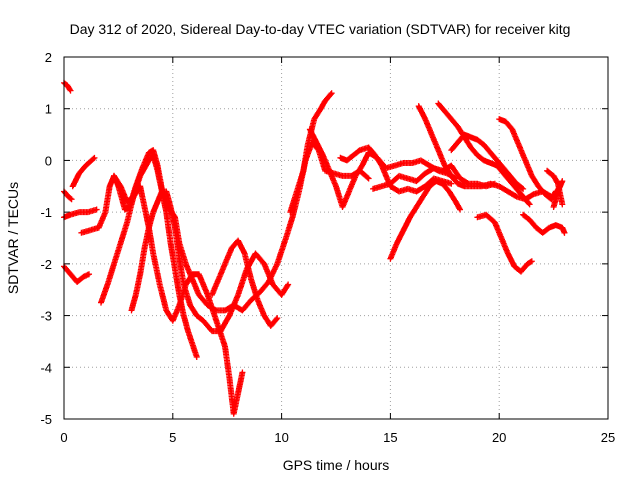 Image resolution: width=640 pixels, height=480 pixels. What do you see at coordinates (499, 437) in the screenshot?
I see `x-tick-label: 20` at bounding box center [499, 437].